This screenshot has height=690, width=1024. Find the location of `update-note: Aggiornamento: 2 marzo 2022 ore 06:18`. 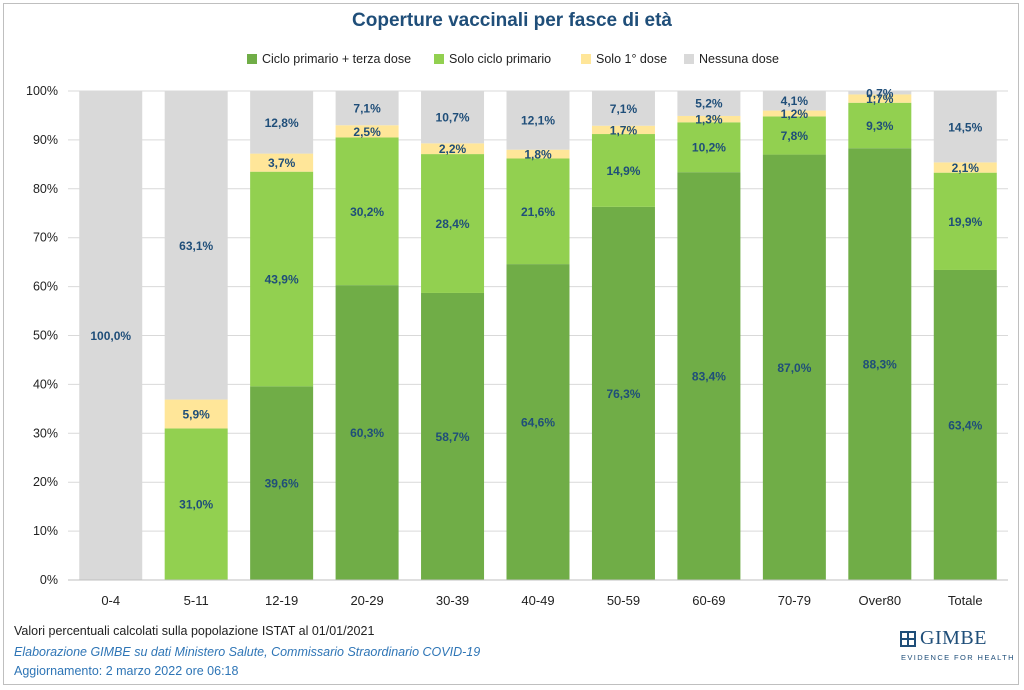

update-note: Aggiornamento: 2 marzo 2022 ore 06:18 is located at coordinates (126, 671).